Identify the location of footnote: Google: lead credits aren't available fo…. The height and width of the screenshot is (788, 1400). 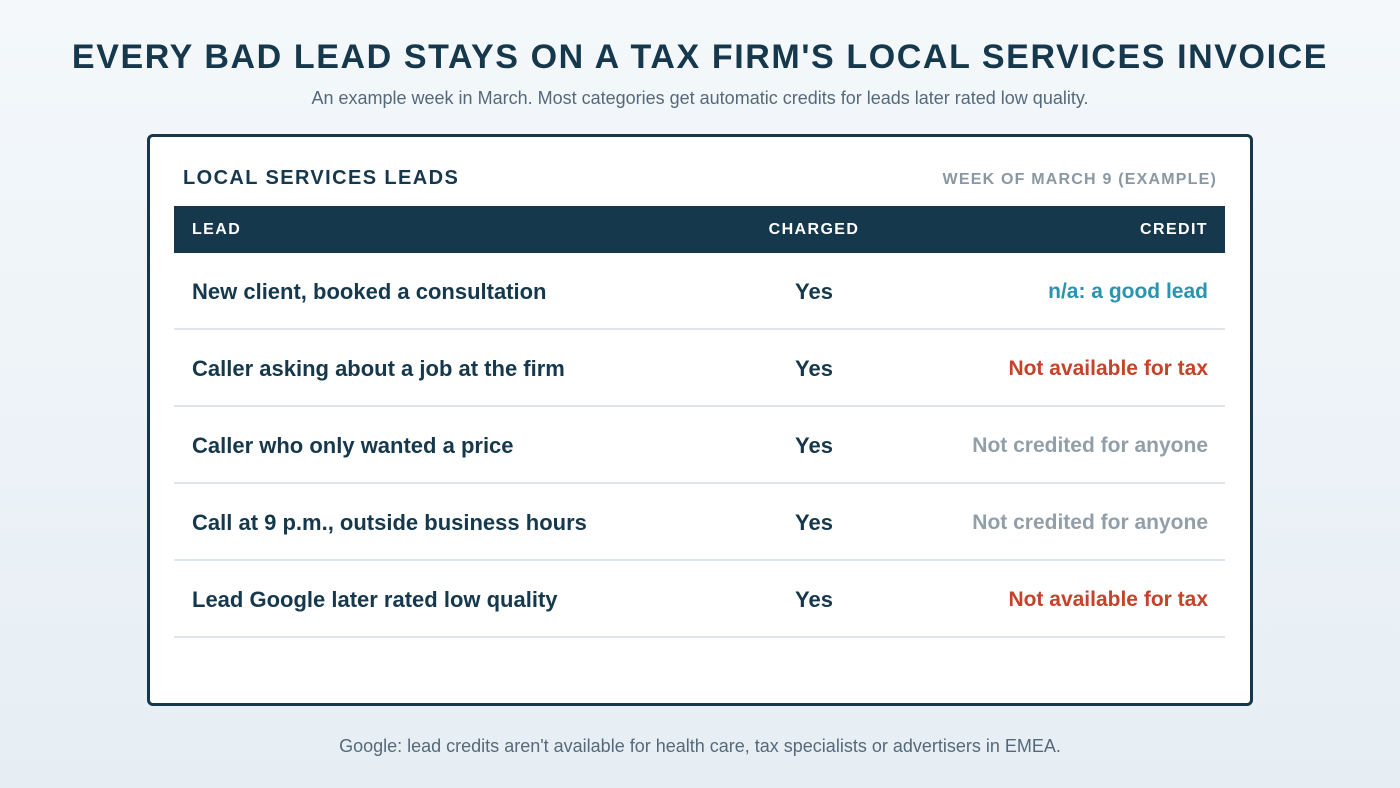
(700, 746).